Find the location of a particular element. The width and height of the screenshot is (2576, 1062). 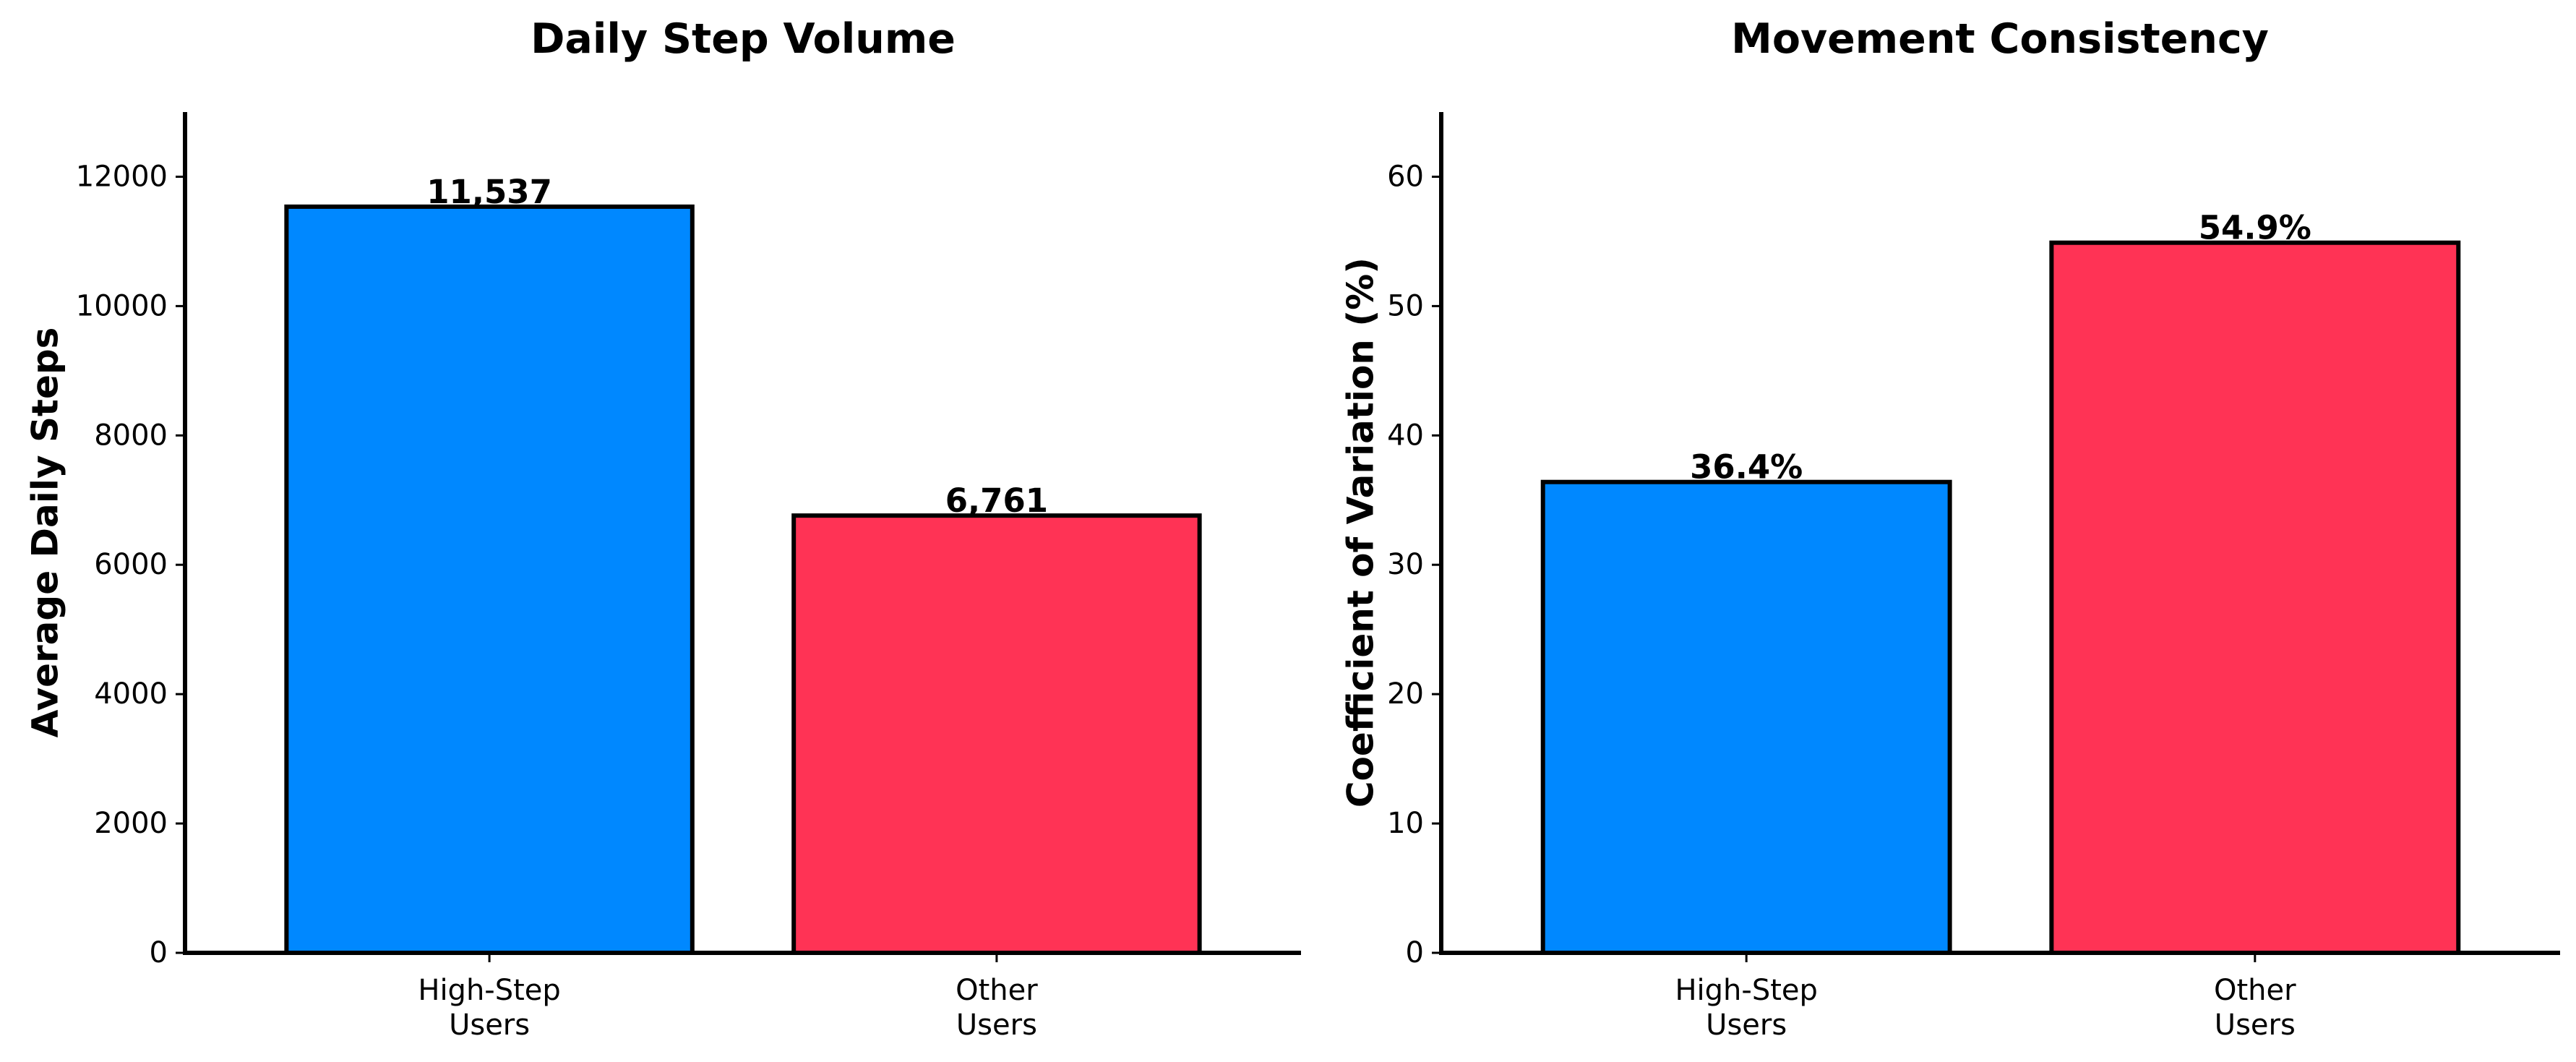

chart-title: Movement Consistency is located at coordinates (2000, 39).